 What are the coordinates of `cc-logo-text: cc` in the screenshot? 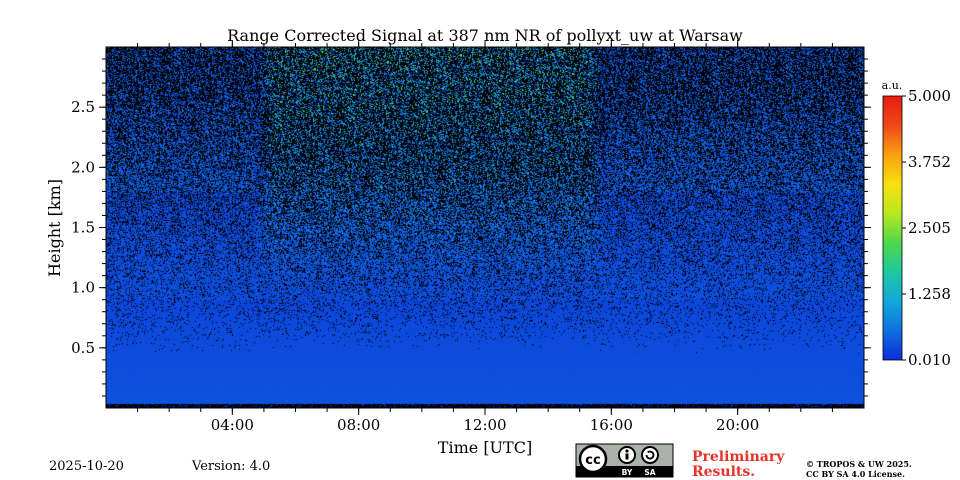 It's located at (592, 460).